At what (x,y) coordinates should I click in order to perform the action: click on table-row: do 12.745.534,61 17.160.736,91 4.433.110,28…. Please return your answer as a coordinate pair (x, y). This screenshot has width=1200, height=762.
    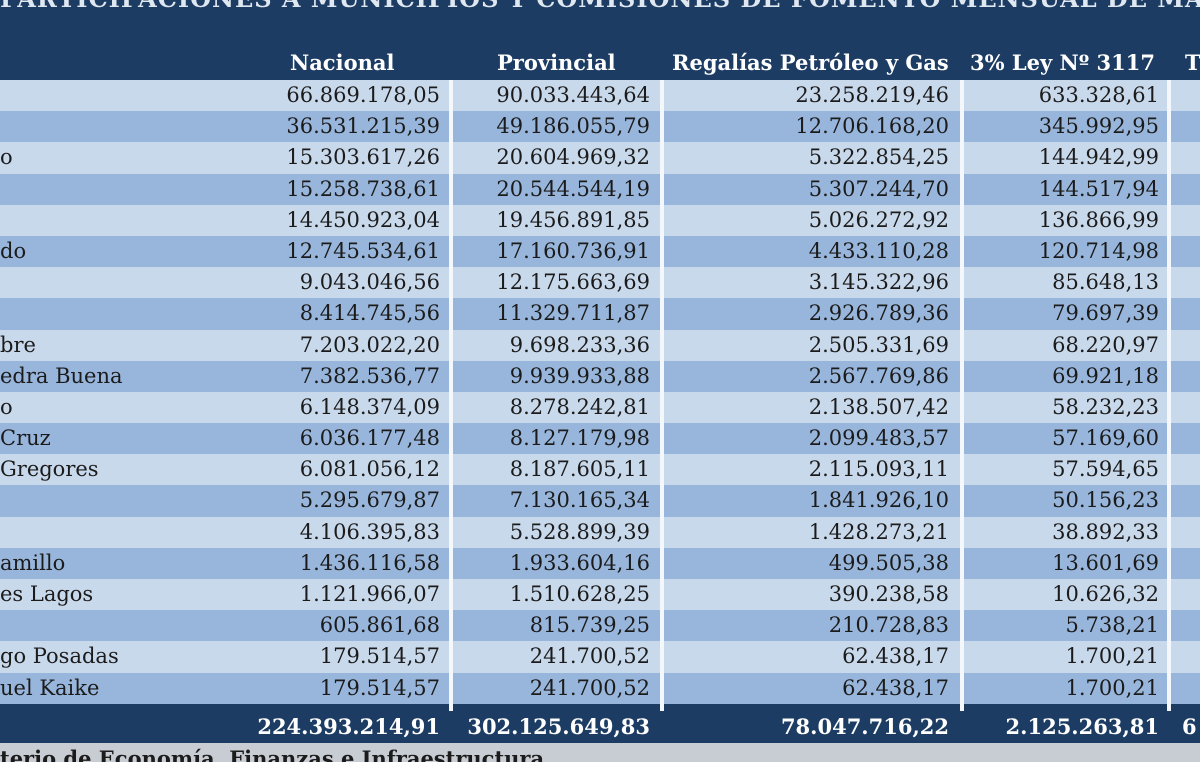
    Looking at the image, I should click on (600, 251).